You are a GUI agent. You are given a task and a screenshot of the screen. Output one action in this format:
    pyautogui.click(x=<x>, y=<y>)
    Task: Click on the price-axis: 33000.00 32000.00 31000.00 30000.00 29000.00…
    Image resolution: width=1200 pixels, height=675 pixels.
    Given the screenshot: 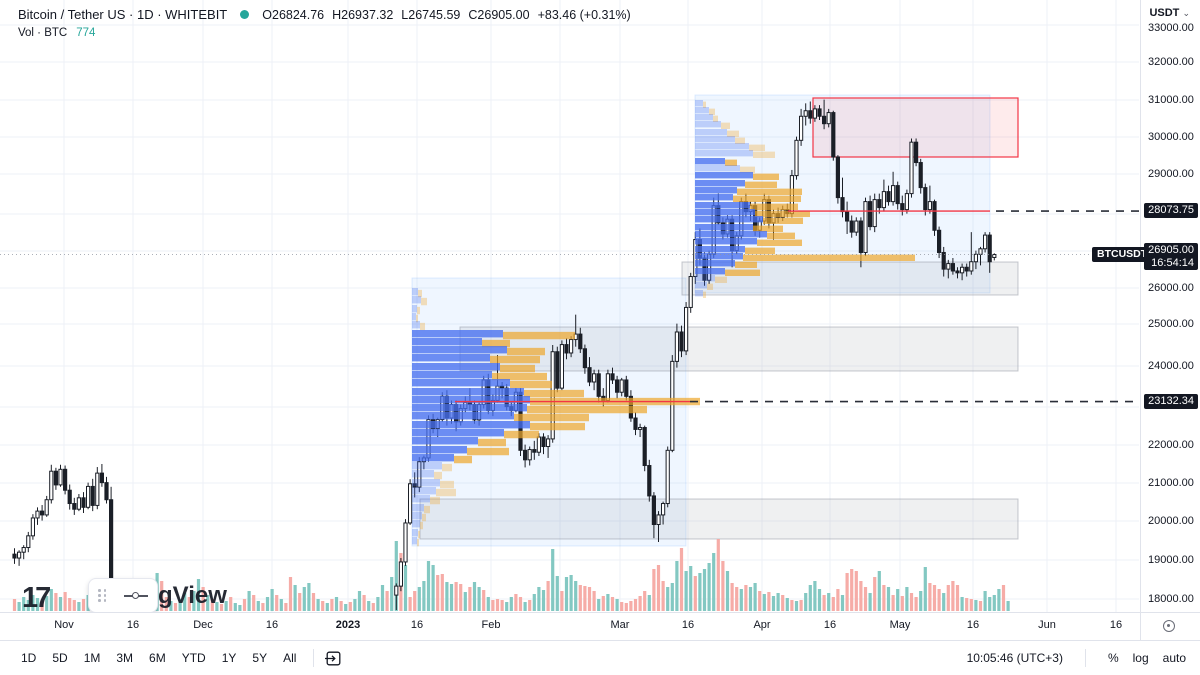 What is the action you would take?
    pyautogui.click(x=1170, y=306)
    